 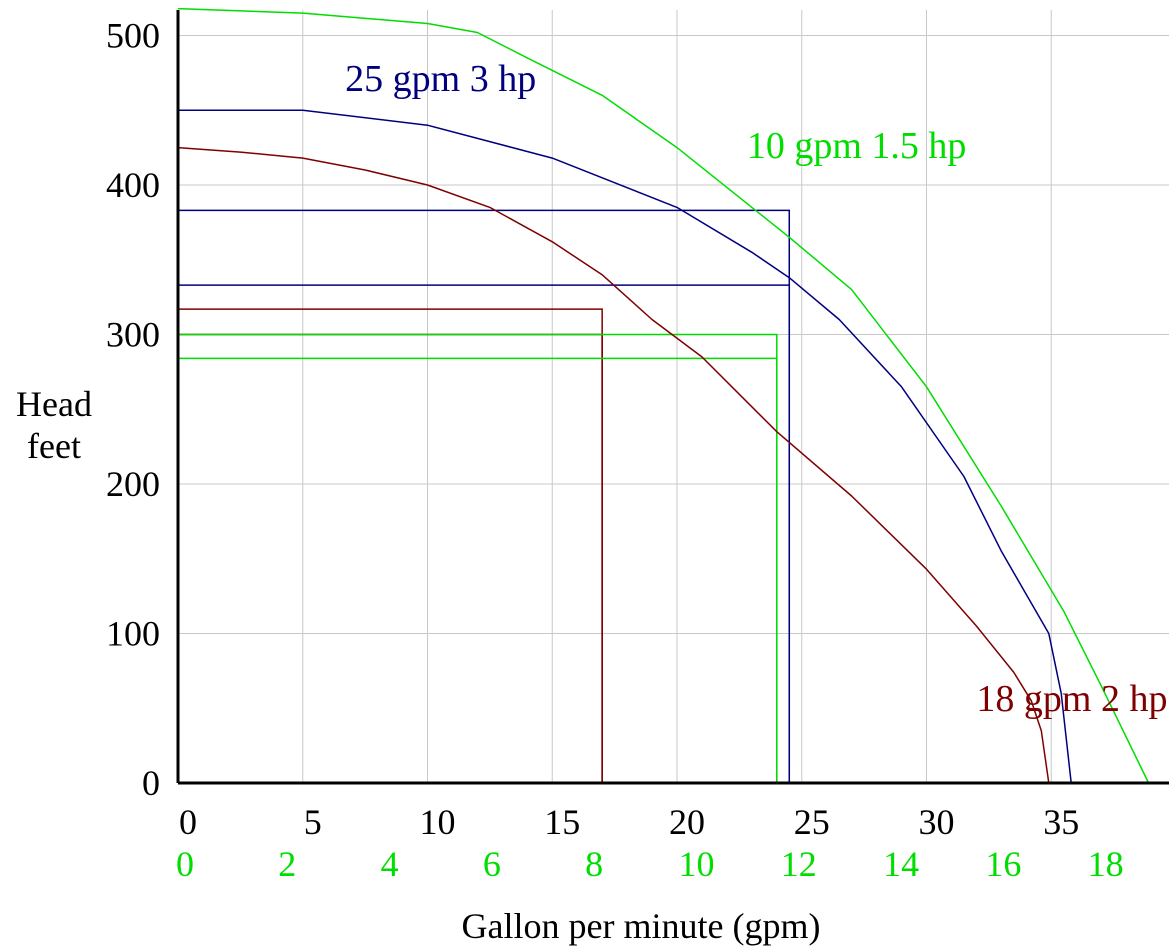 I want to click on x2-tick-label: 18, so click(x=1106, y=864).